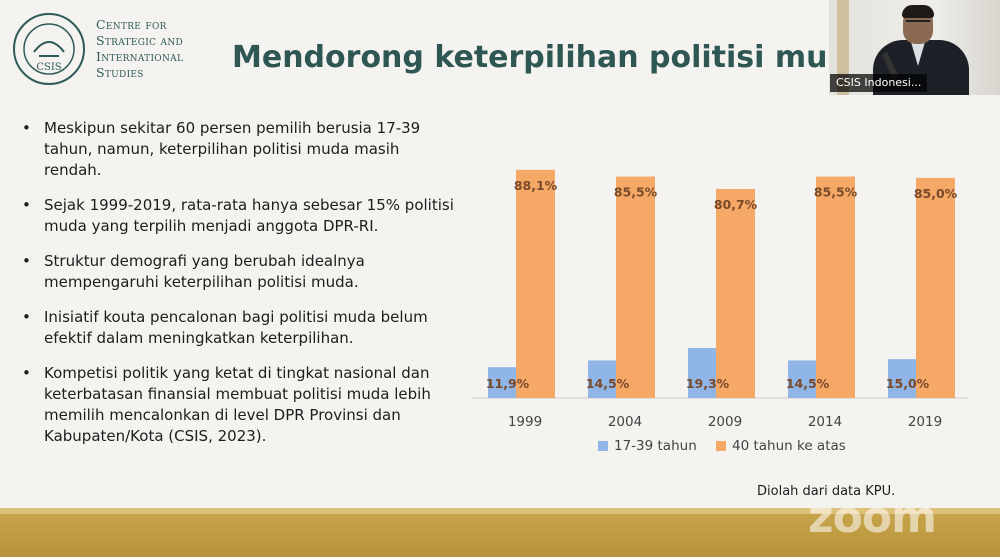  I want to click on bottom-band, so click(500, 532).